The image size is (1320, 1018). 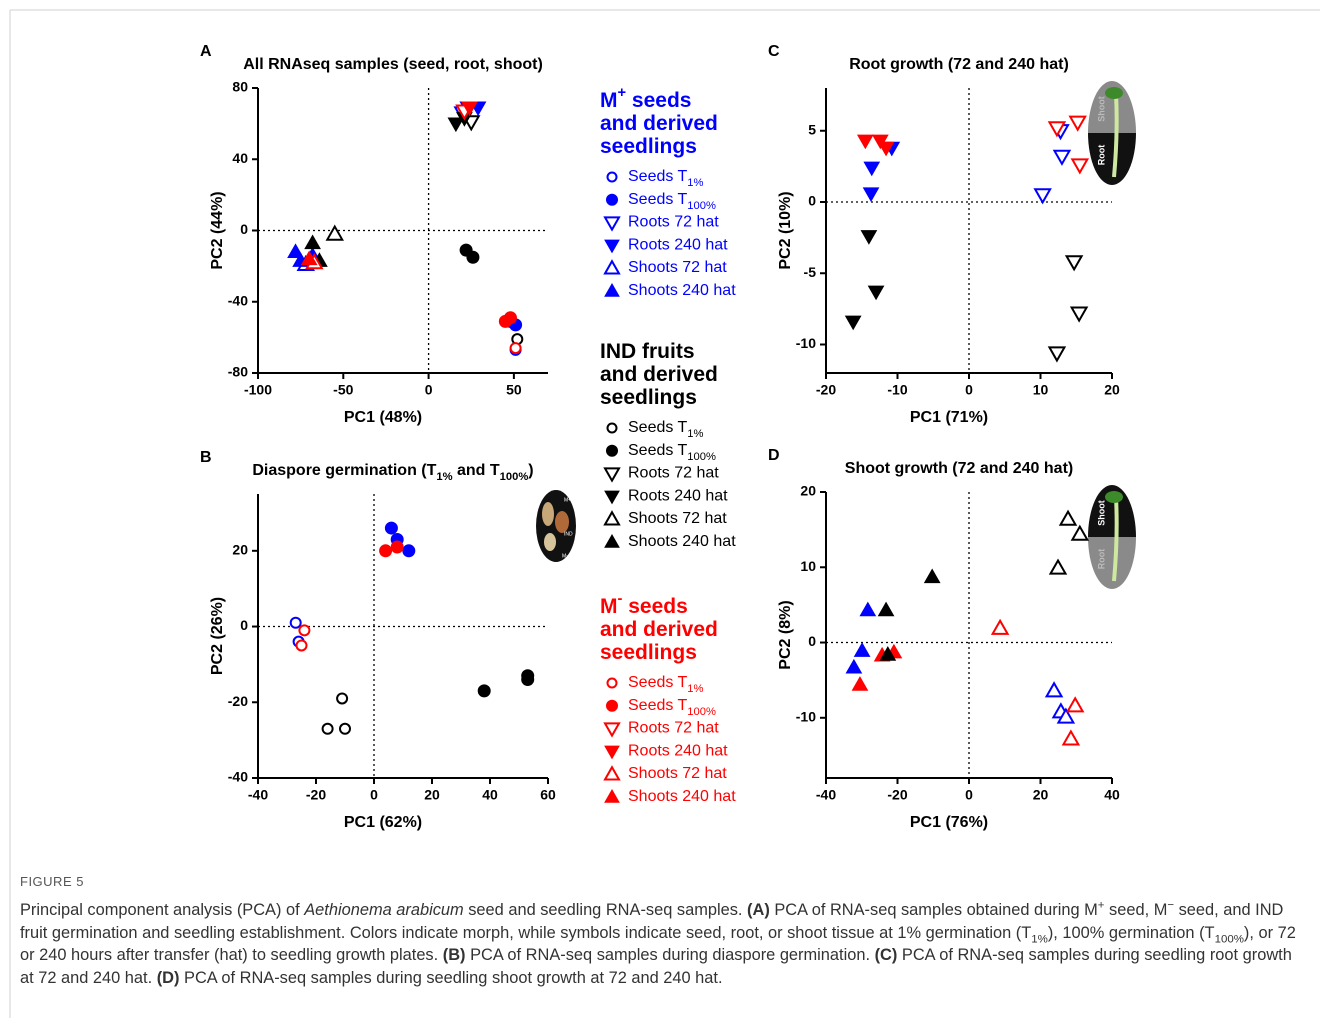 What do you see at coordinates (654, 606) in the screenshot?
I see `text-run: seeds` at bounding box center [654, 606].